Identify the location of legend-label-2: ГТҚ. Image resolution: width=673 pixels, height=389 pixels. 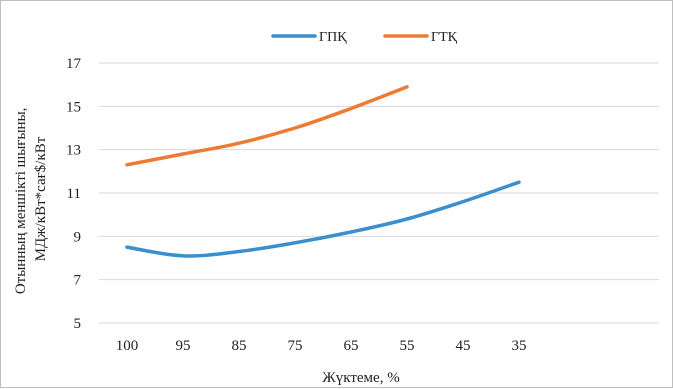
(444, 37).